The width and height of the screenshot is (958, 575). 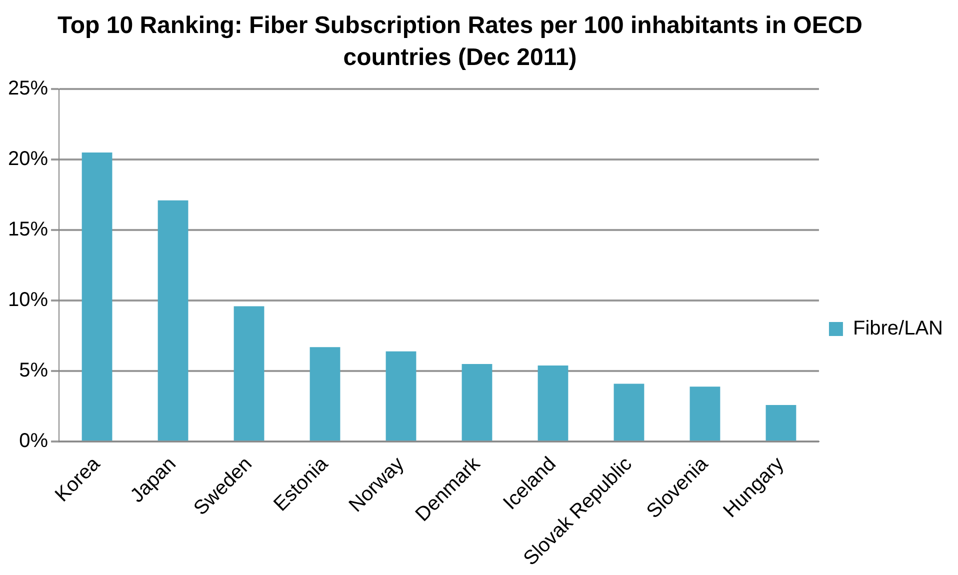 I want to click on y-tick-label: 20%, so click(x=28, y=159).